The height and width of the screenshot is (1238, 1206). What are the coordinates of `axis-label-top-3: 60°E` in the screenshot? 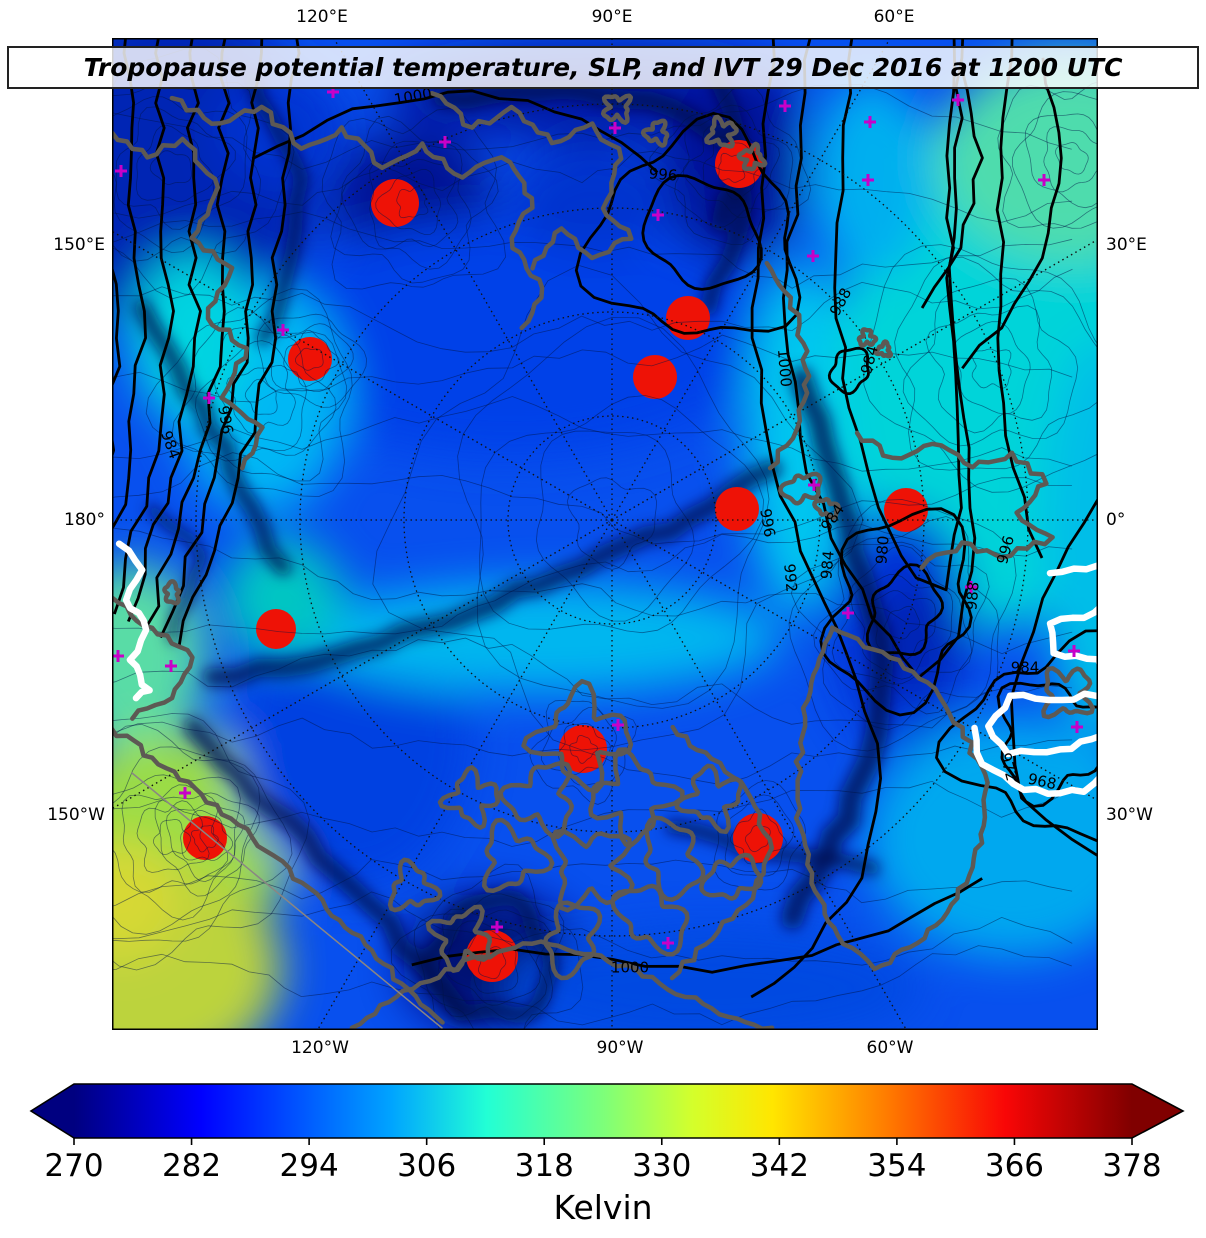 It's located at (894, 17).